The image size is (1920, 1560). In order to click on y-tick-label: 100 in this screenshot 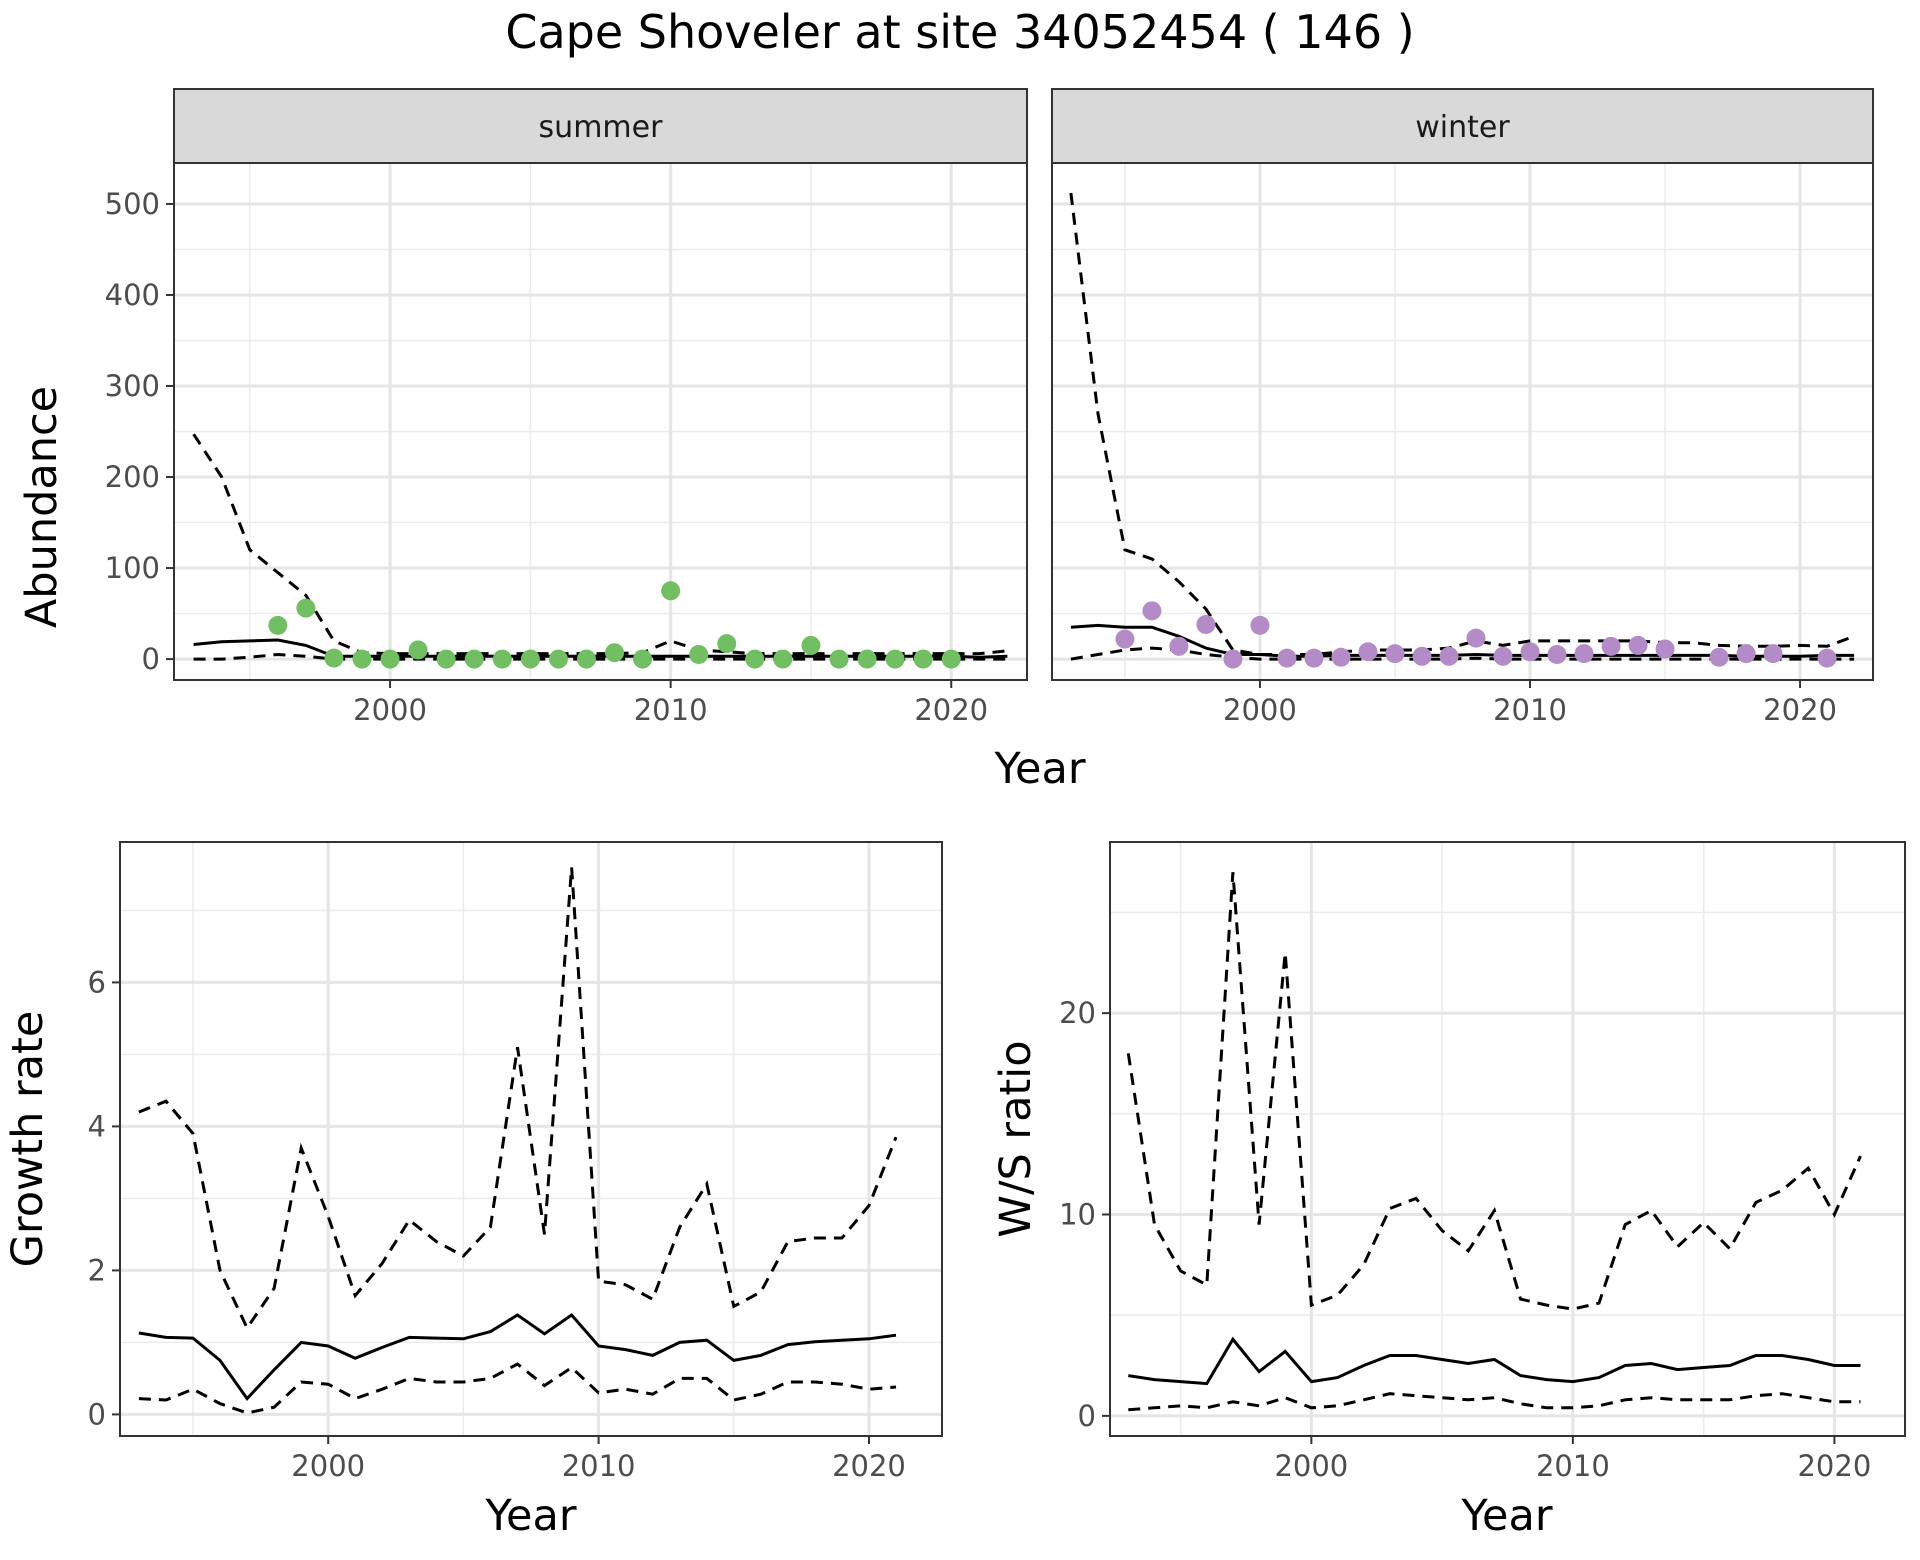, I will do `click(132, 568)`.